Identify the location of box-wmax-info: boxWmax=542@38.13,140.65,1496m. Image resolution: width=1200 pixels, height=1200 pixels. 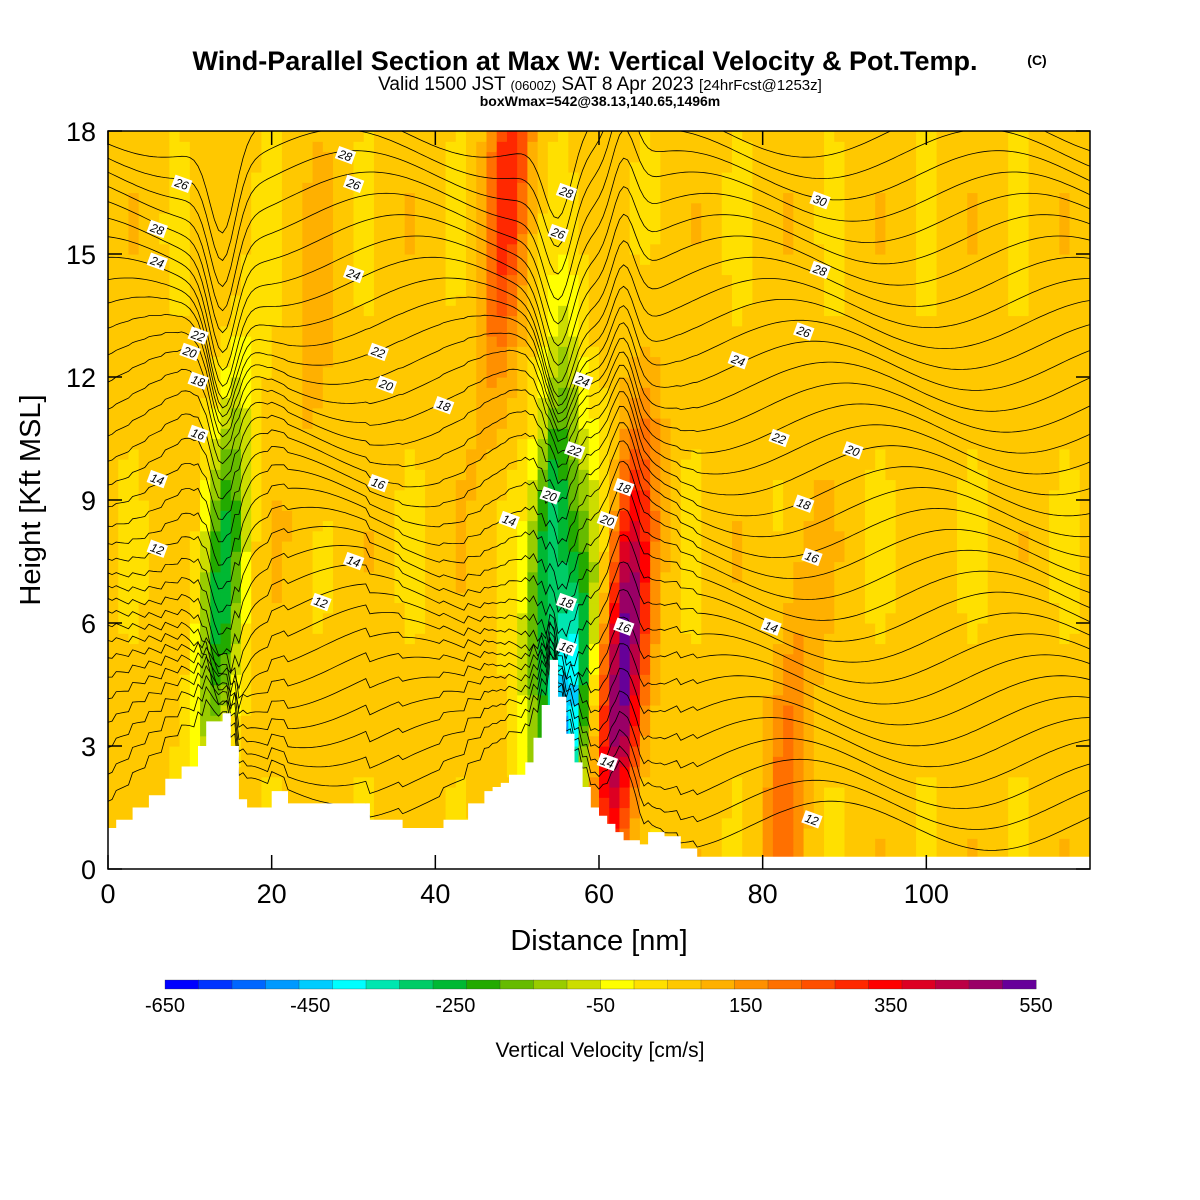
(600, 101).